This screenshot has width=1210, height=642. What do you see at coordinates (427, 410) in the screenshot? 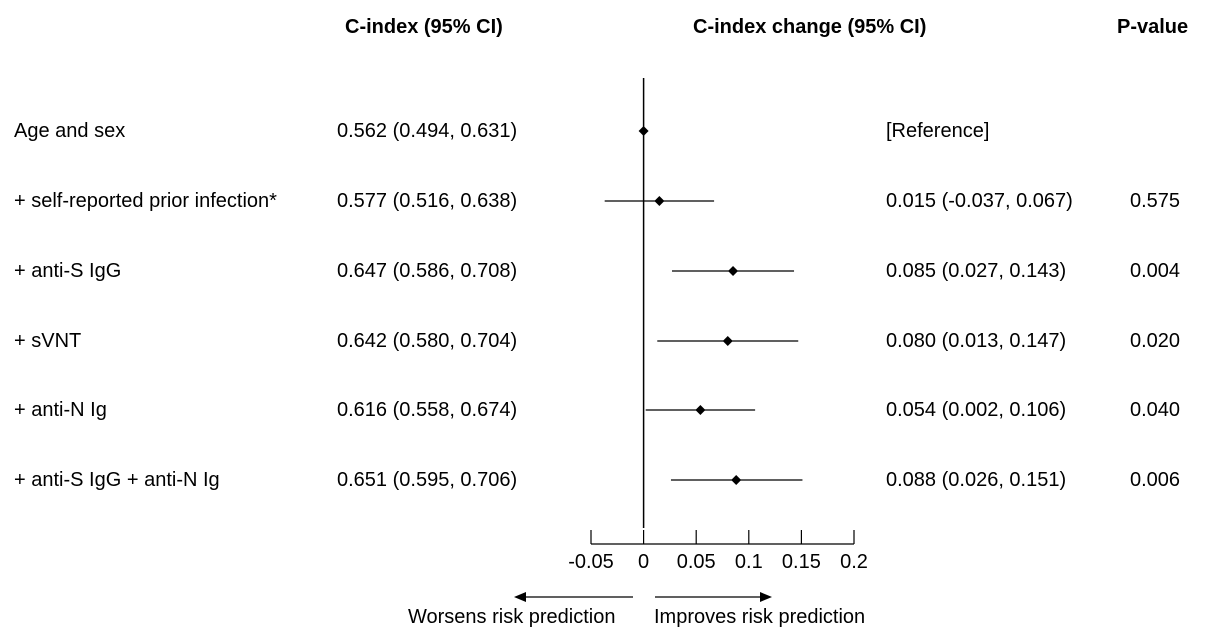
I see `row-cindex: 0.616 (0.558, 0.674)` at bounding box center [427, 410].